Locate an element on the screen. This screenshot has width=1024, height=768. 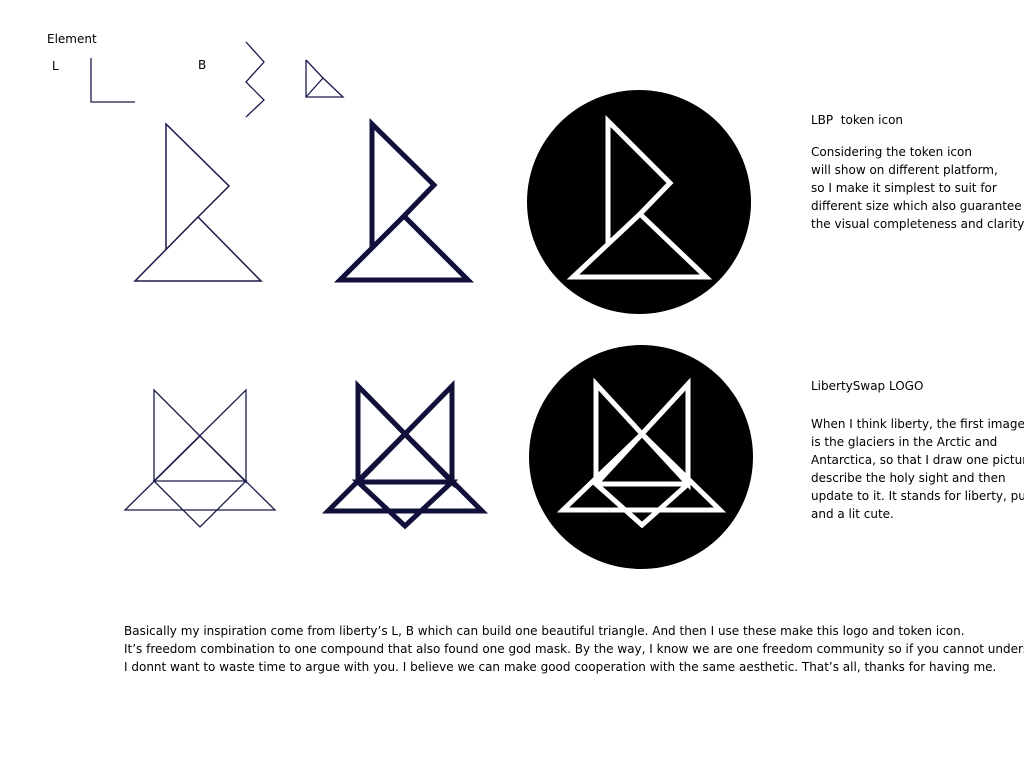
logo-desc-line: When I think liberty, the first image is located at coordinates (917, 424).